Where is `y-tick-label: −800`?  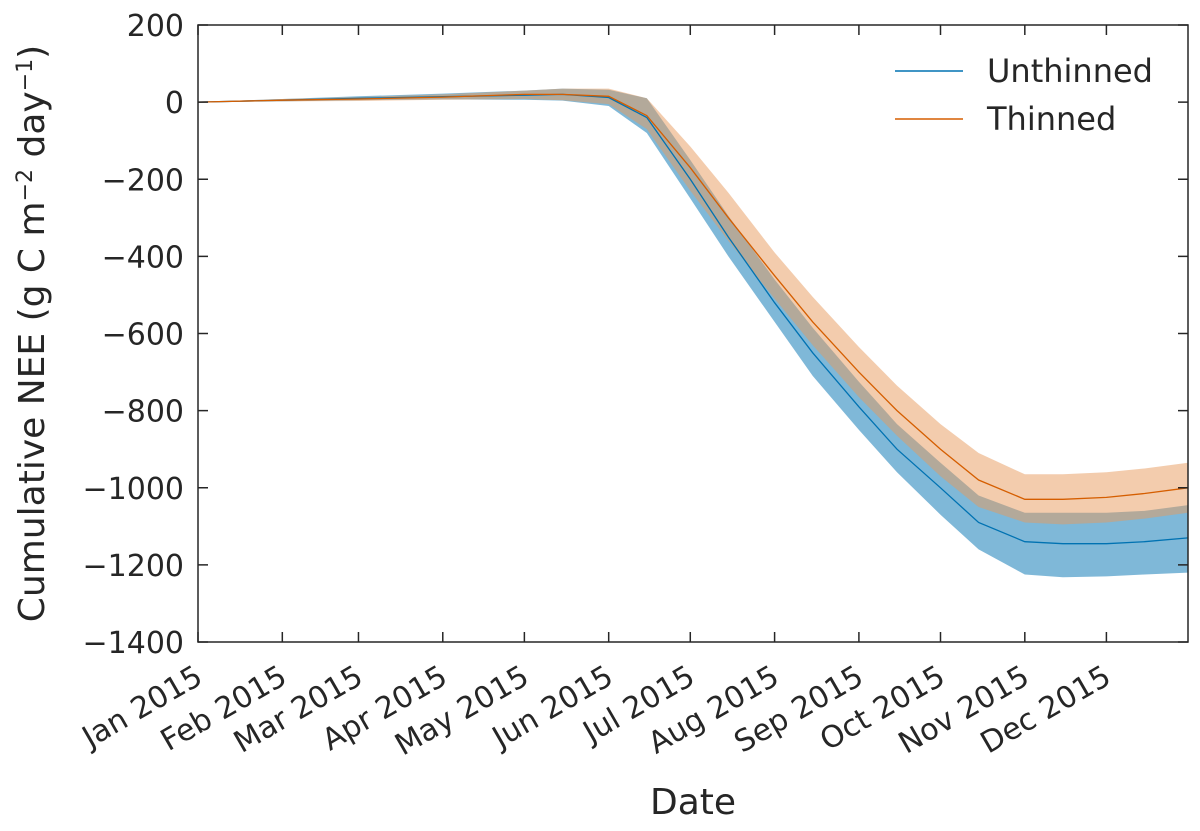
y-tick-label: −800 is located at coordinates (143, 412).